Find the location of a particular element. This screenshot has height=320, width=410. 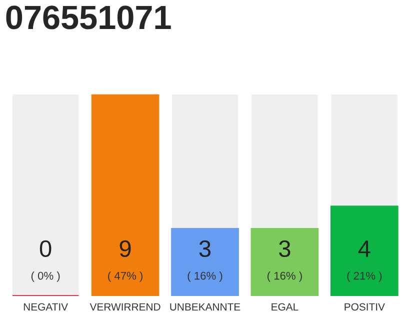

annotation: ( 47% ) is located at coordinates (125, 277).